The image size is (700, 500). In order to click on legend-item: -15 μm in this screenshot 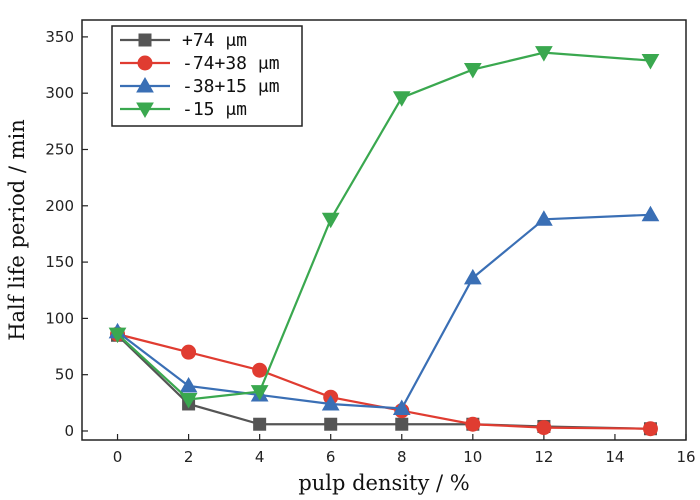, I will do `click(183, 109)`.